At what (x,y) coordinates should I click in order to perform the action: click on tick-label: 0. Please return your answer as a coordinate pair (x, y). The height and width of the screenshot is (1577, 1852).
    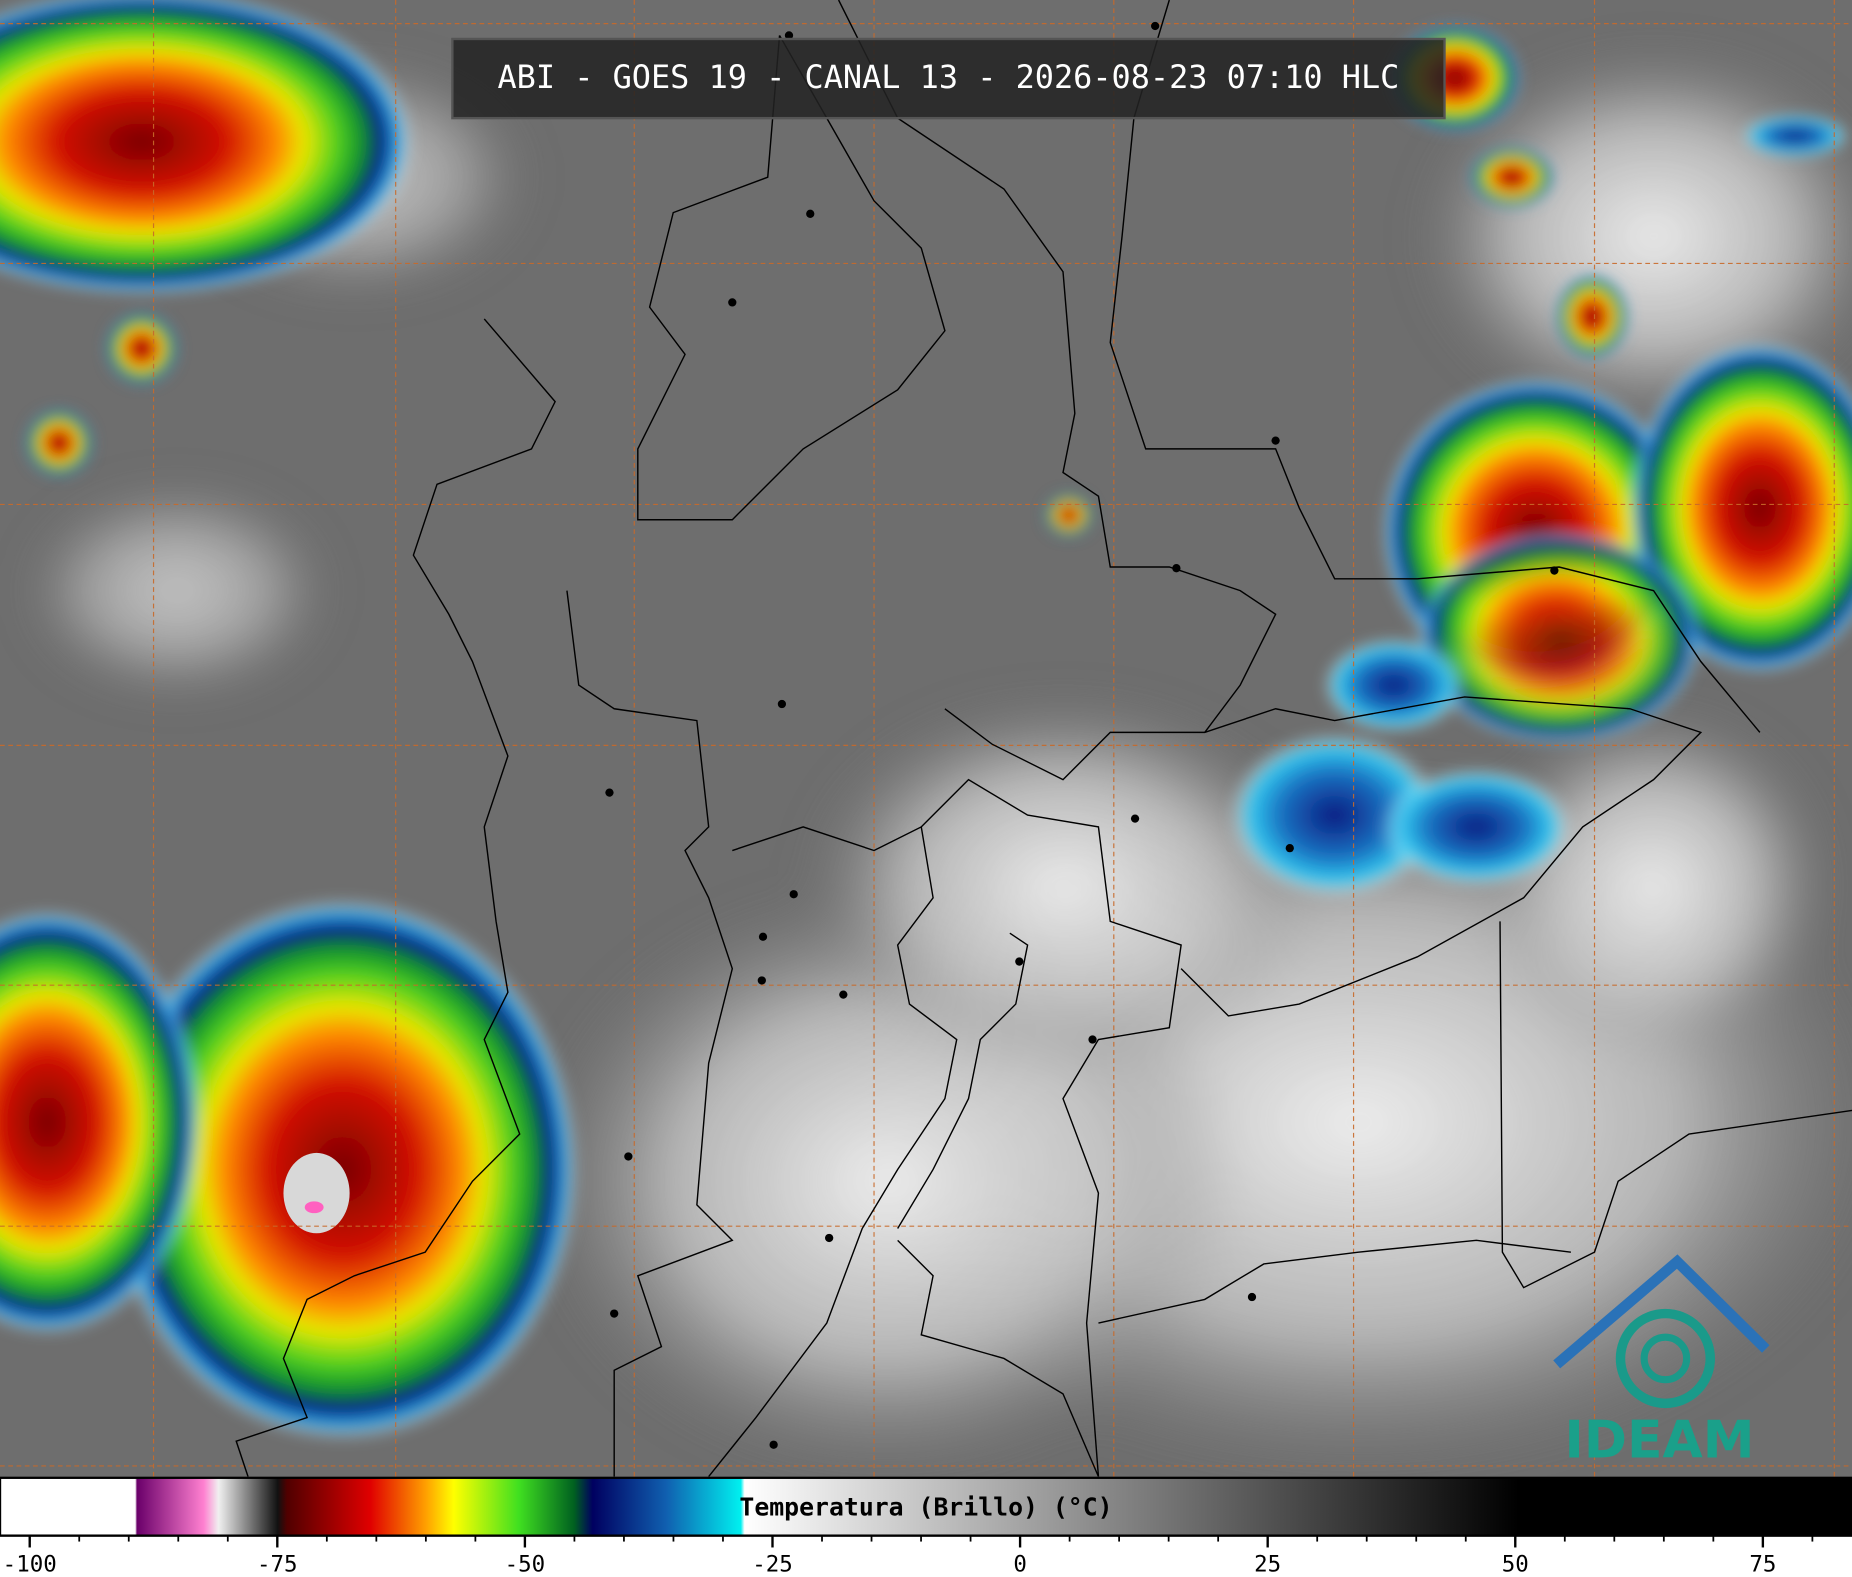
    Looking at the image, I should click on (1020, 1564).